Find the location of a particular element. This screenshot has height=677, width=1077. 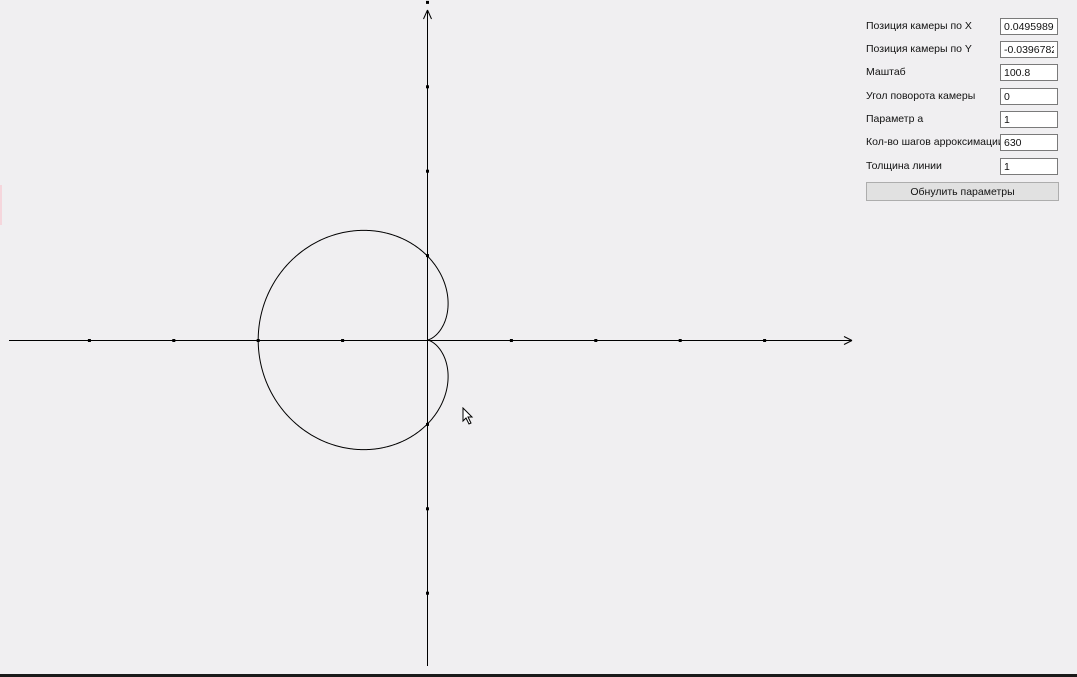

reset-parameters-button: Обнулить параметры is located at coordinates (962, 191).